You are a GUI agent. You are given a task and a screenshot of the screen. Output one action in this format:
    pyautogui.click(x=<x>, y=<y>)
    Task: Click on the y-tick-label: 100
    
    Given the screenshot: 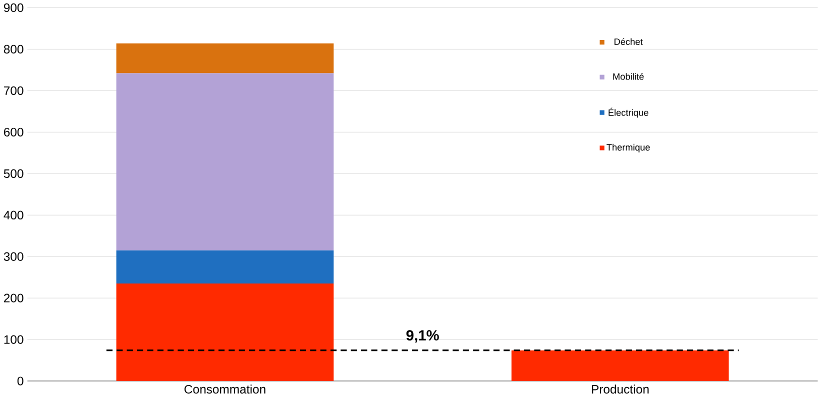 What is the action you would take?
    pyautogui.click(x=14, y=339)
    